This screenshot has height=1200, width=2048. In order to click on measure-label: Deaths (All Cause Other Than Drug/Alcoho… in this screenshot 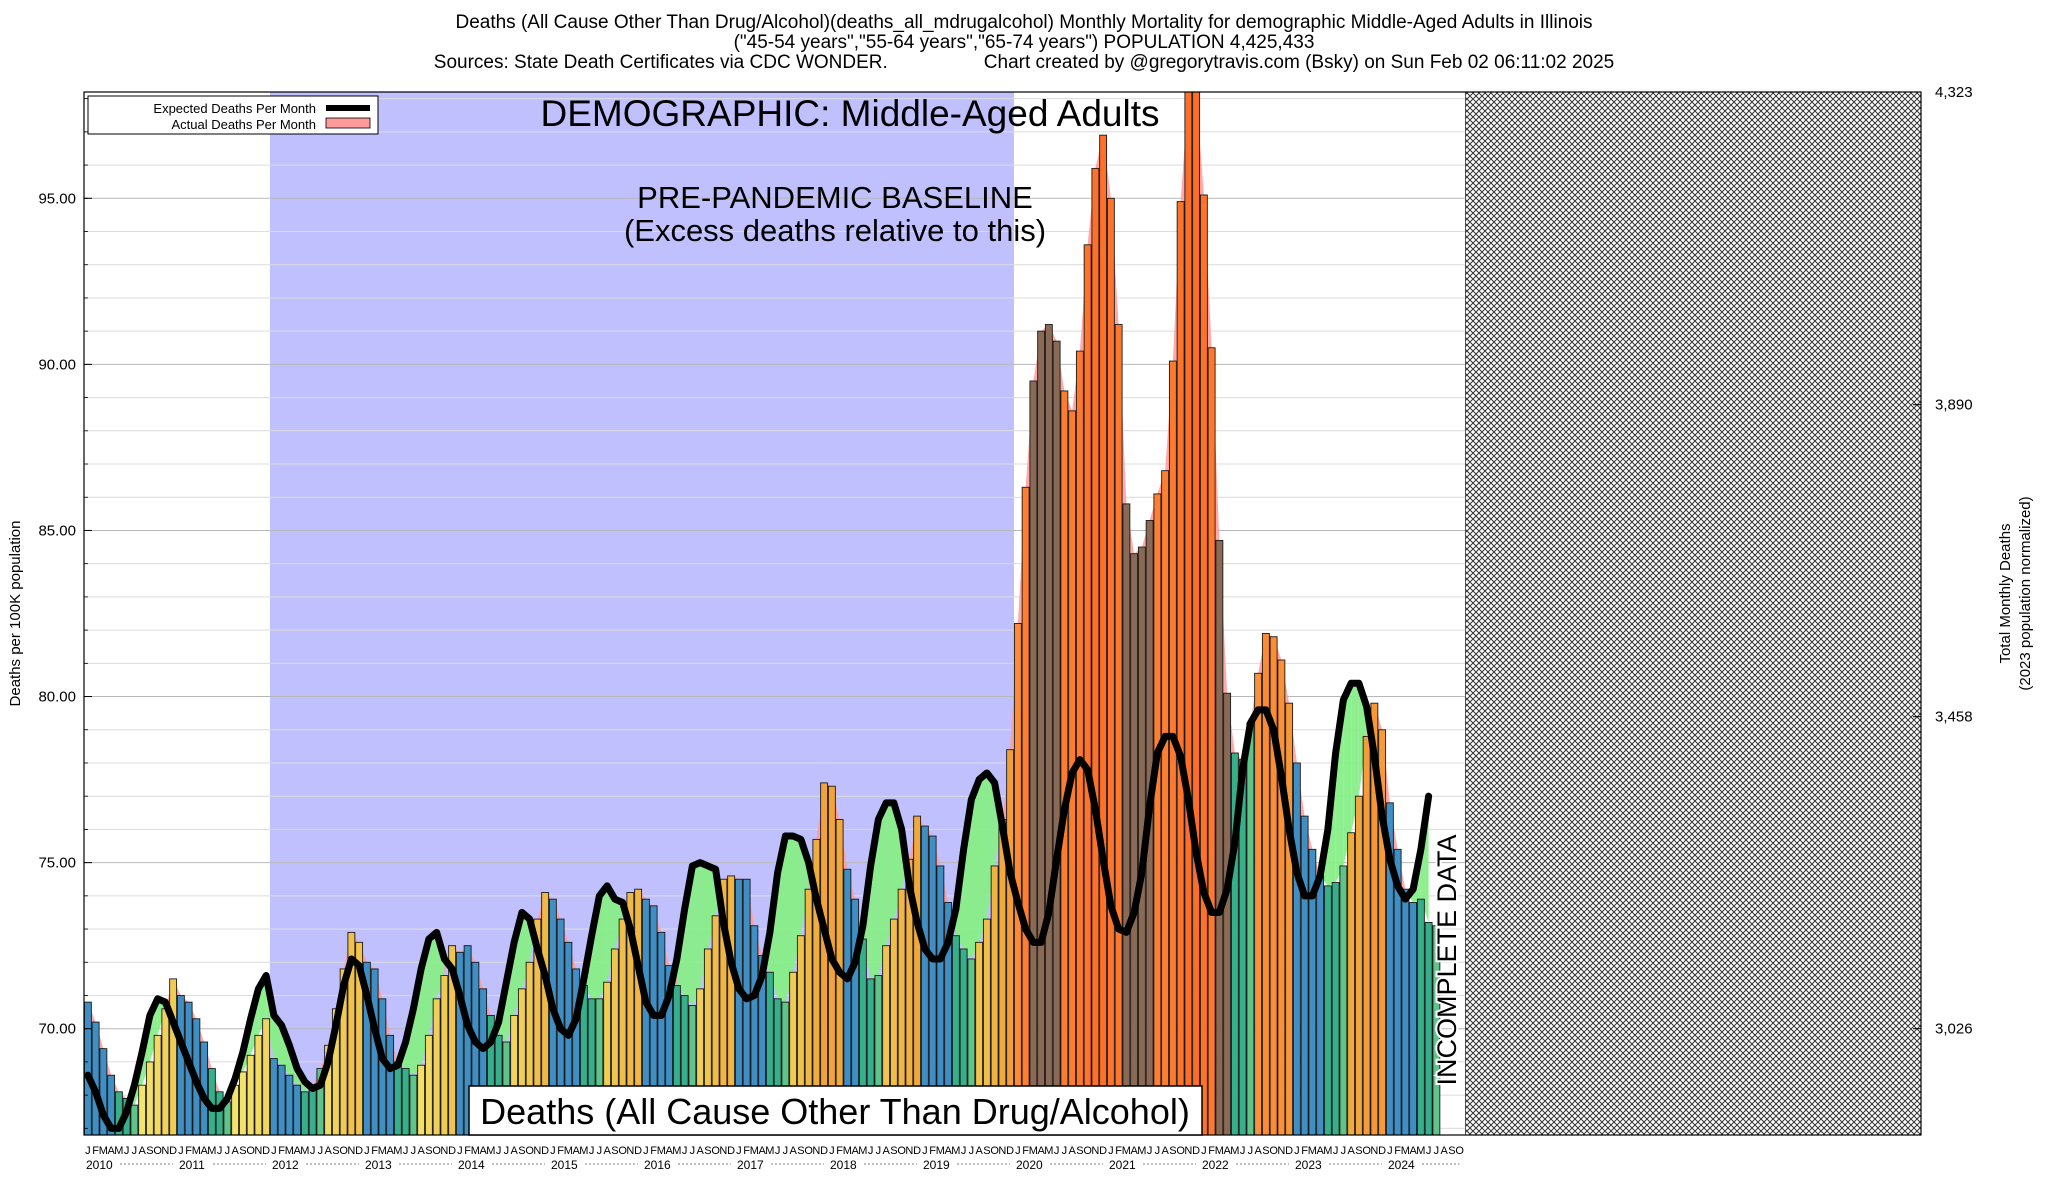, I will do `click(835, 1111)`.